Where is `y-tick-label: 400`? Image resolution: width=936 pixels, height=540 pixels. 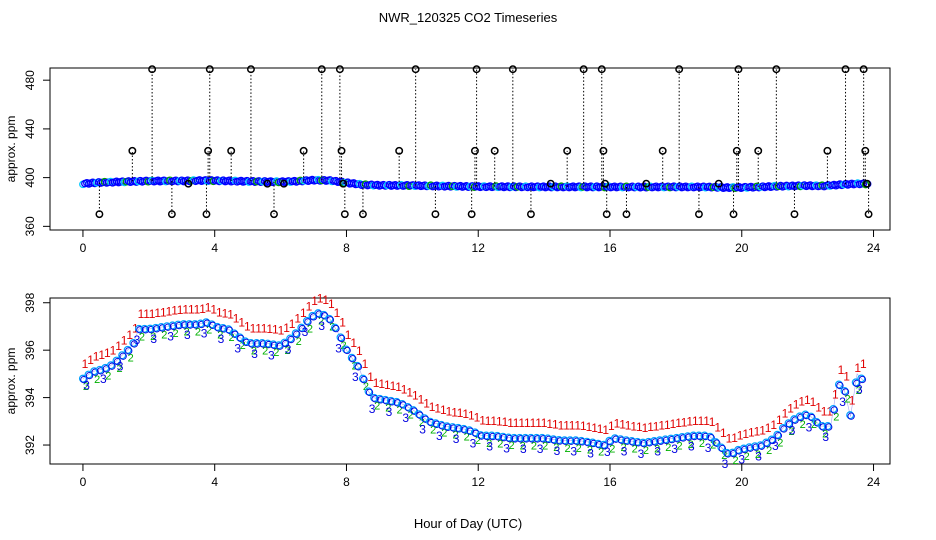
y-tick-label: 400 is located at coordinates (30, 177).